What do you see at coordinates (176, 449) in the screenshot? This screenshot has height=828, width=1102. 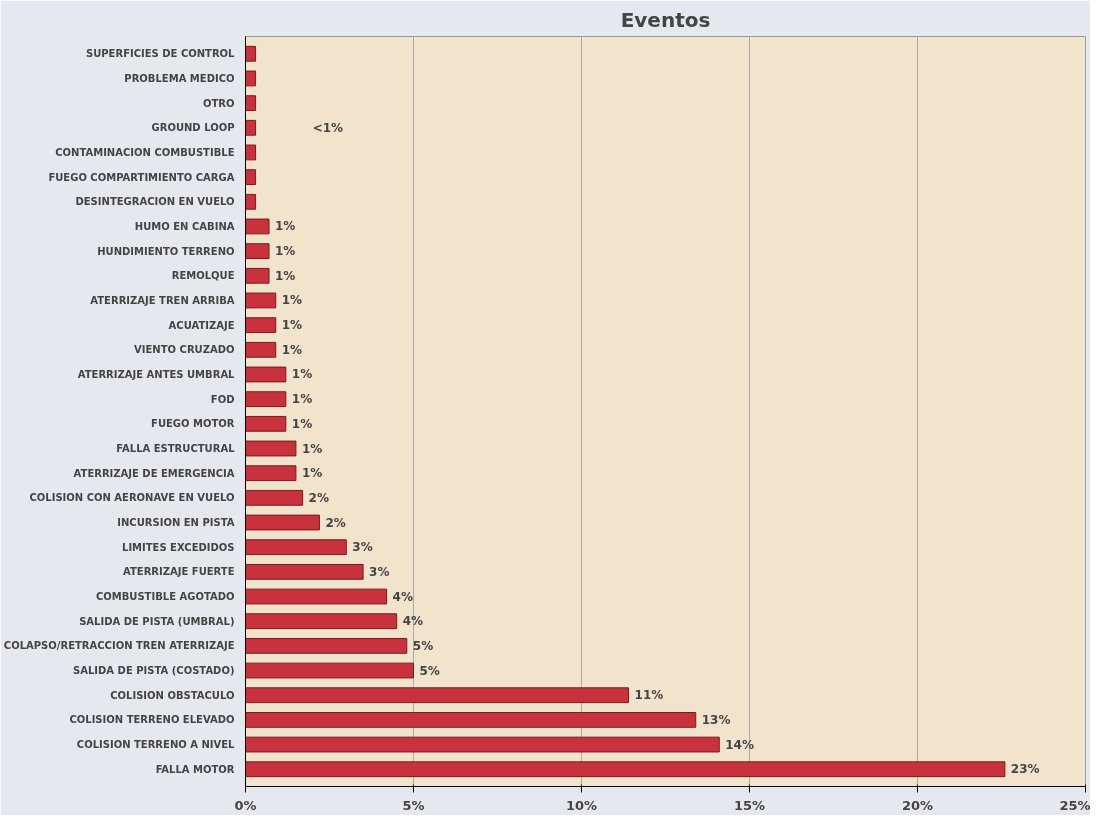 I see `y-tick-label: FALLA ESTRUCTURAL` at bounding box center [176, 449].